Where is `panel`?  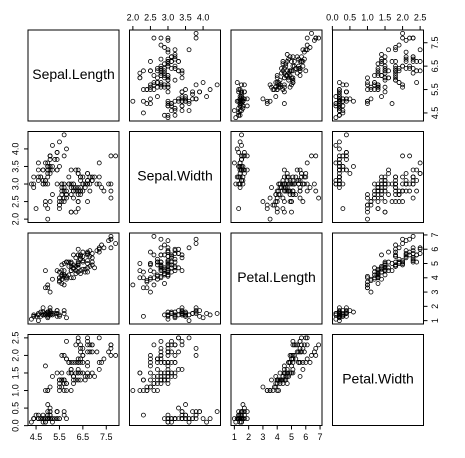 panel is located at coordinates (276, 380).